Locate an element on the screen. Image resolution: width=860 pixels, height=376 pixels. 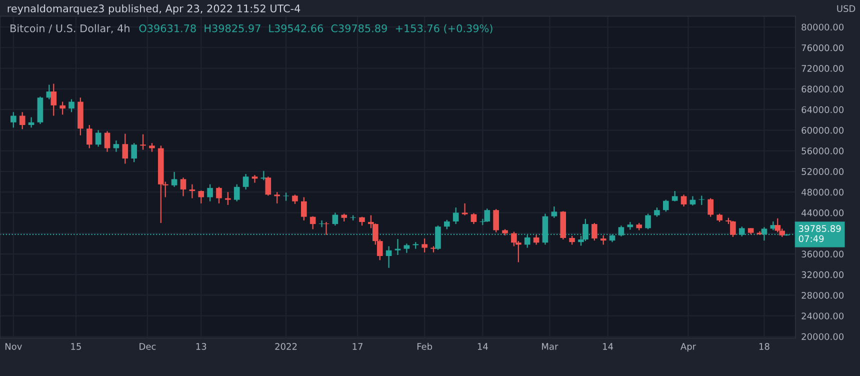
y-tick-label: 80000.00 is located at coordinates (823, 27).